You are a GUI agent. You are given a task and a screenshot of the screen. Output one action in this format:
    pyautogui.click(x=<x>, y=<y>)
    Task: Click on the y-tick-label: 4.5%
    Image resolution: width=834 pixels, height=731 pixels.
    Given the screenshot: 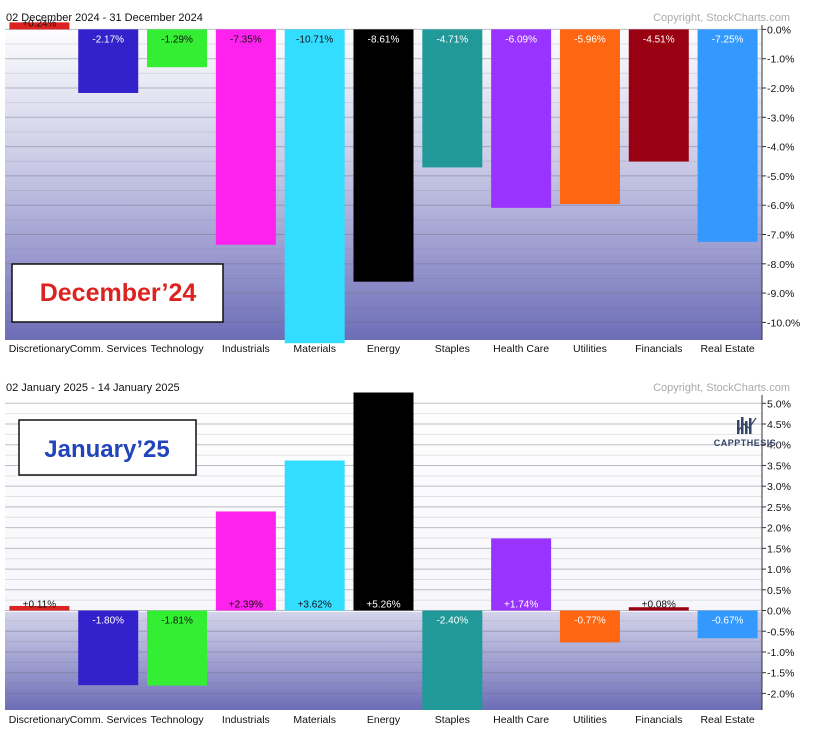 What is the action you would take?
    pyautogui.click(x=779, y=425)
    